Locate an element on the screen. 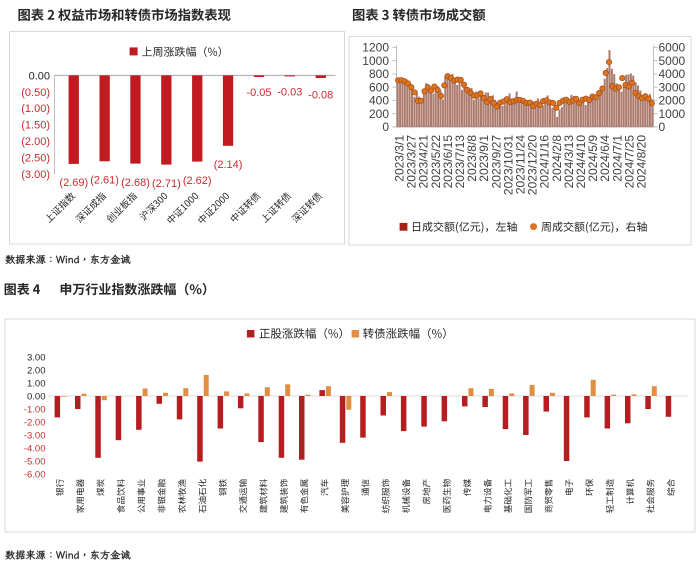  svg-text: (1.50) is located at coordinates (35, 126).